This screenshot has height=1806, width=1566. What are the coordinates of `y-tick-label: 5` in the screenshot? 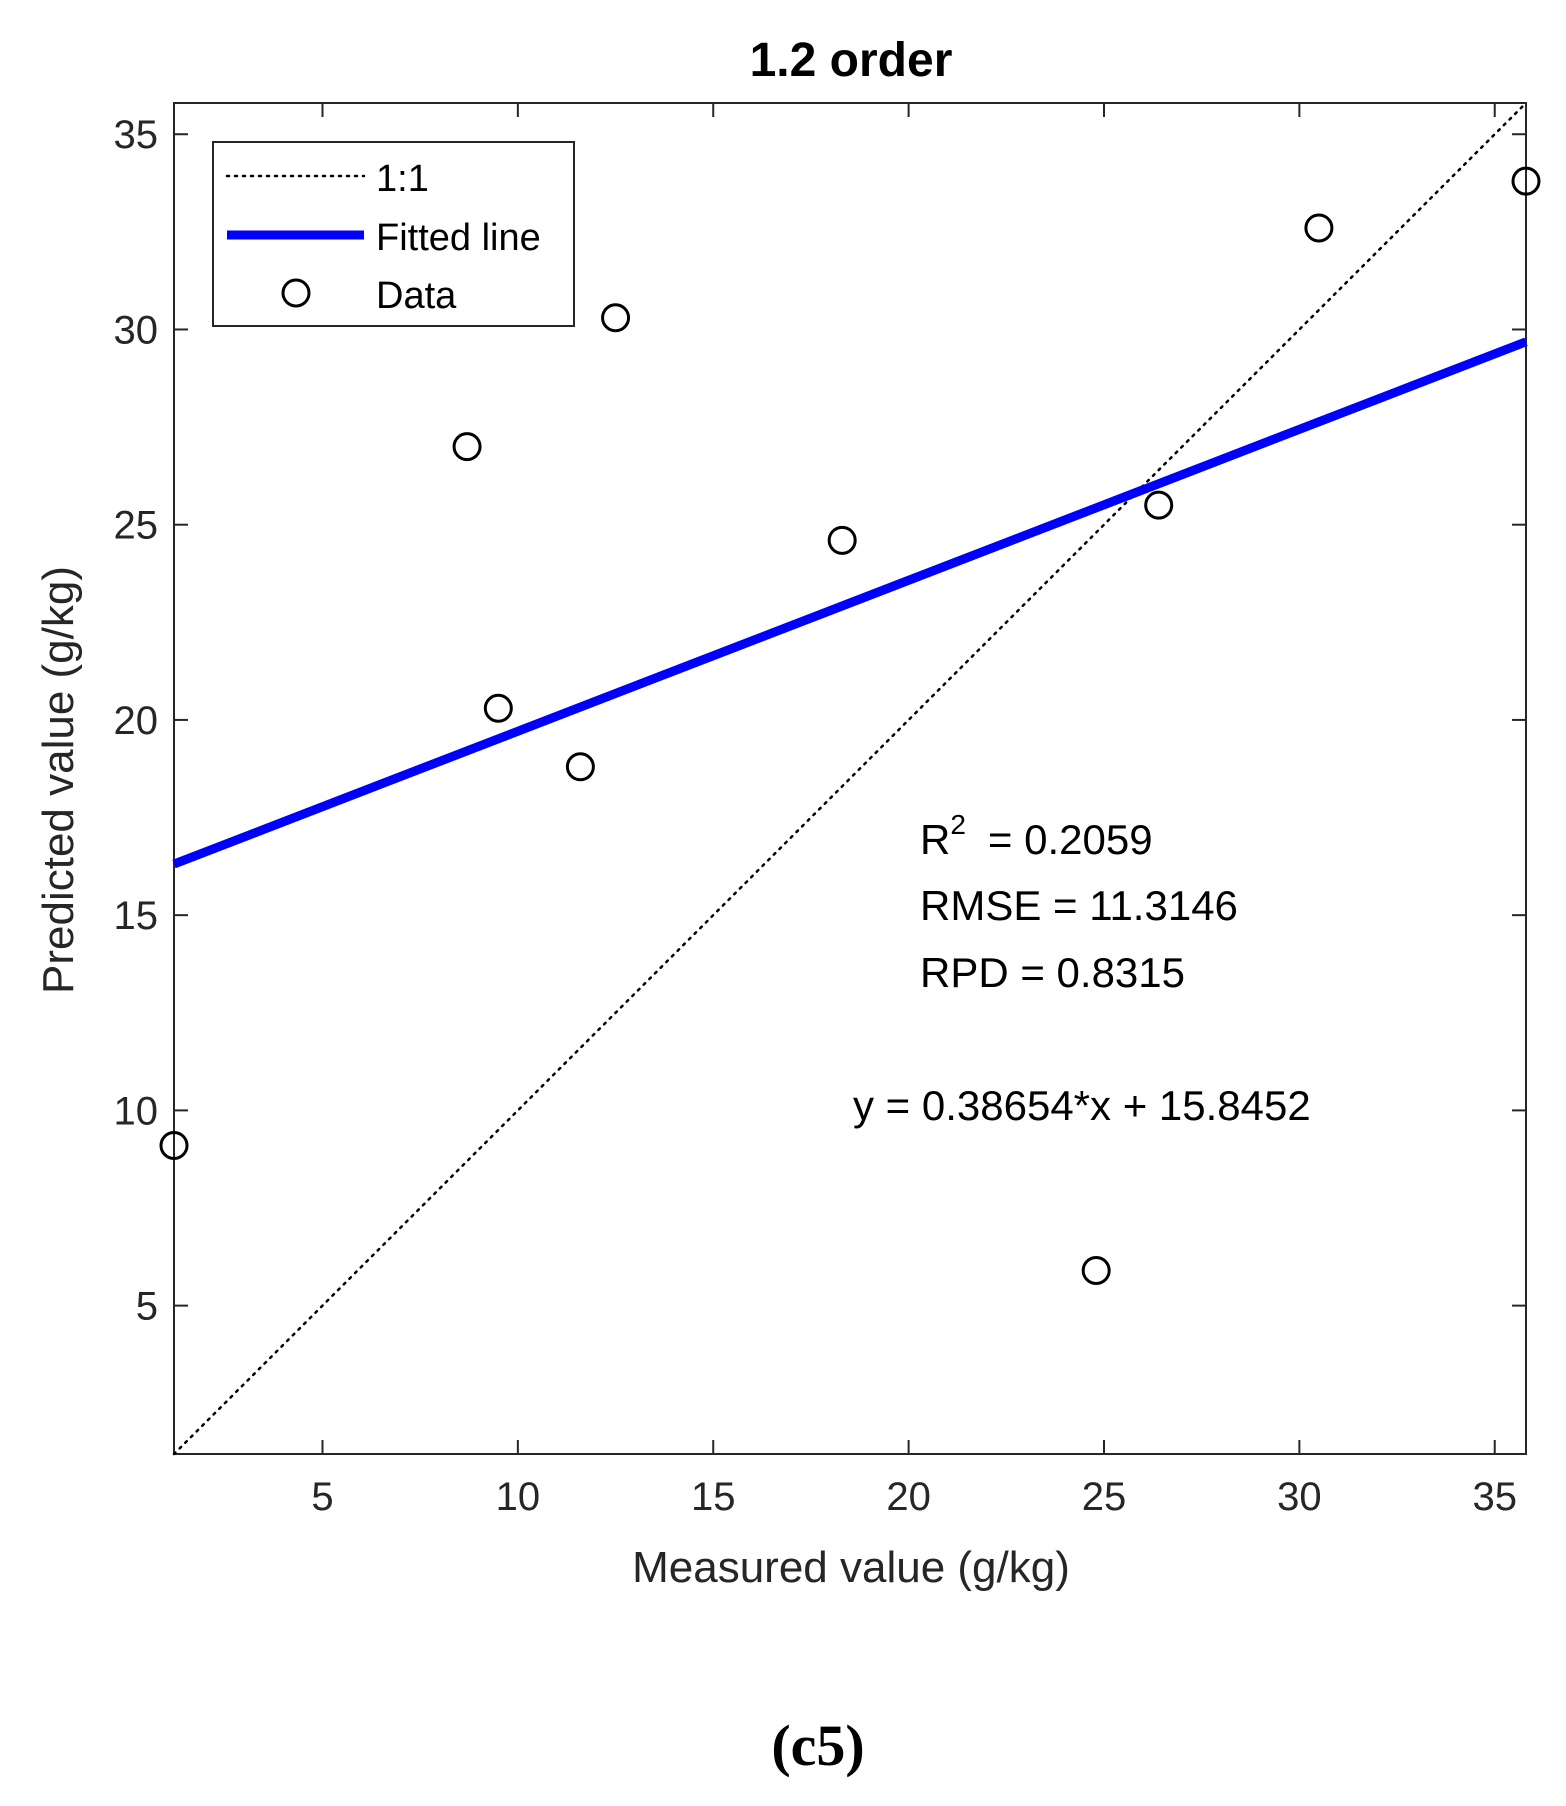 It's located at (147, 1307).